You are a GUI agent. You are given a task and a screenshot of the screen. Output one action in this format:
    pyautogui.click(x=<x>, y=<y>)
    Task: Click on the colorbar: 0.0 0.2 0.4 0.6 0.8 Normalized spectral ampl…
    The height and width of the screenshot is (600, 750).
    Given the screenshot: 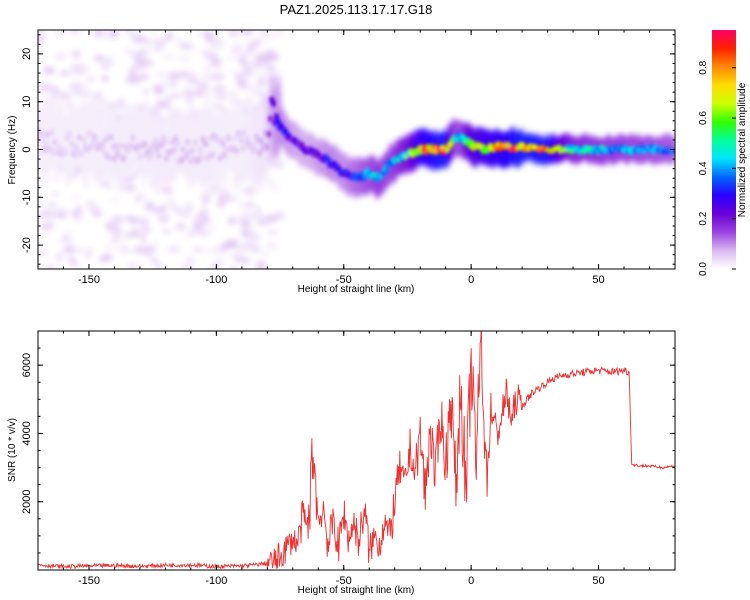 What is the action you would take?
    pyautogui.click(x=723, y=153)
    